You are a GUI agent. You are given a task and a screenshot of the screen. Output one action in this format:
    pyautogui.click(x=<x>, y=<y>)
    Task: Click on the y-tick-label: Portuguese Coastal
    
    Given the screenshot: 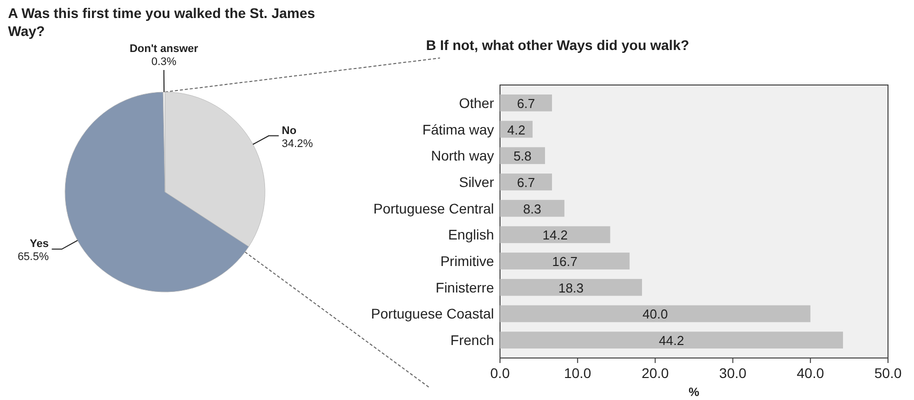 What is the action you would take?
    pyautogui.click(x=432, y=314)
    